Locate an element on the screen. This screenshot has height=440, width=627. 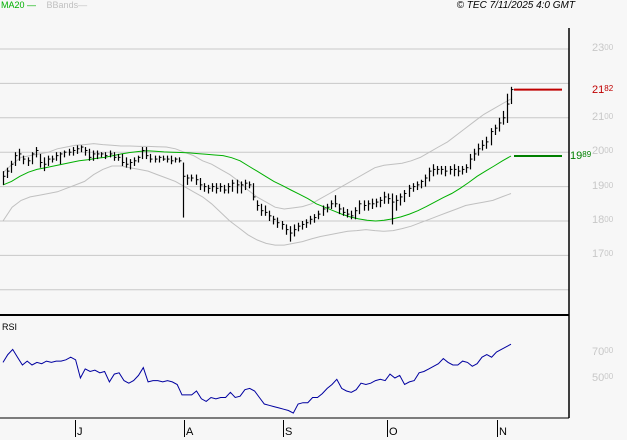
rsi-axis-label: 7000 is located at coordinates (603, 352).